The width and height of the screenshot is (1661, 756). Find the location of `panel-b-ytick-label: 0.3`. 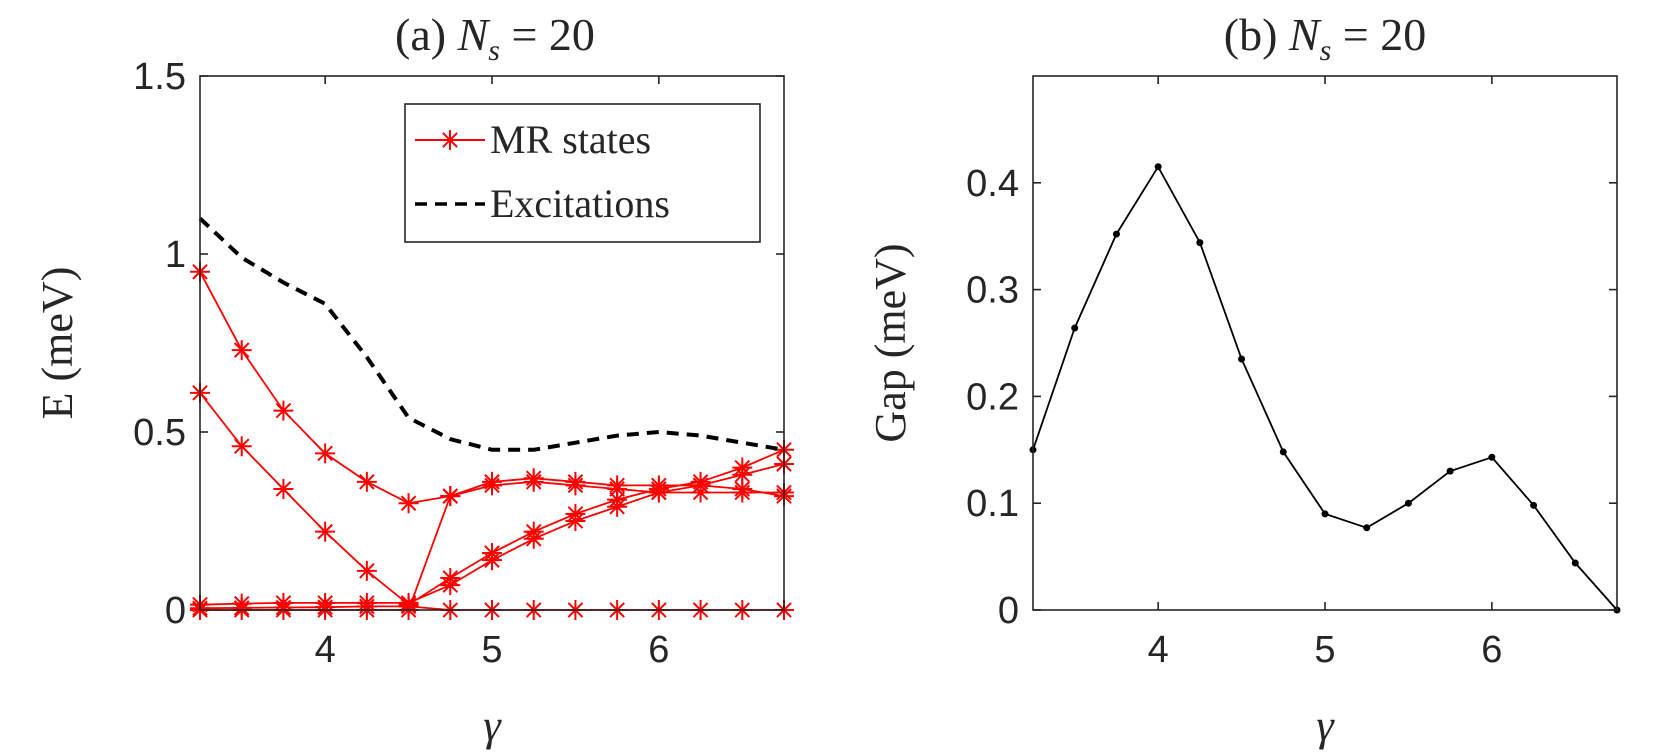

panel-b-ytick-label: 0.3 is located at coordinates (992, 291).